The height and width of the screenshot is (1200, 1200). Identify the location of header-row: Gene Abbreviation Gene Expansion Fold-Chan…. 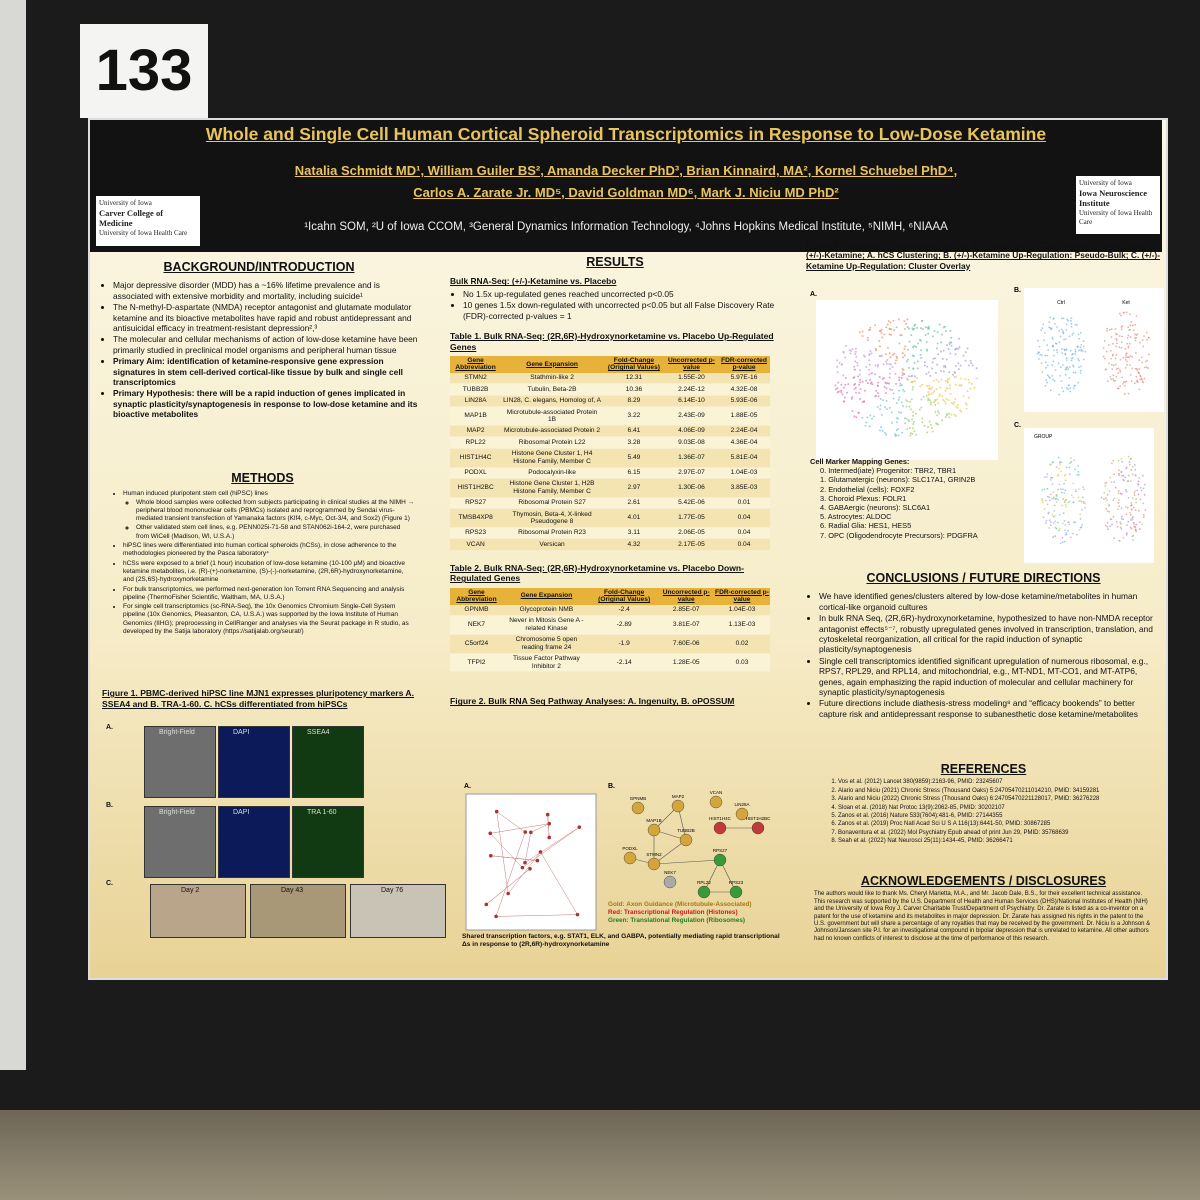
(610, 364).